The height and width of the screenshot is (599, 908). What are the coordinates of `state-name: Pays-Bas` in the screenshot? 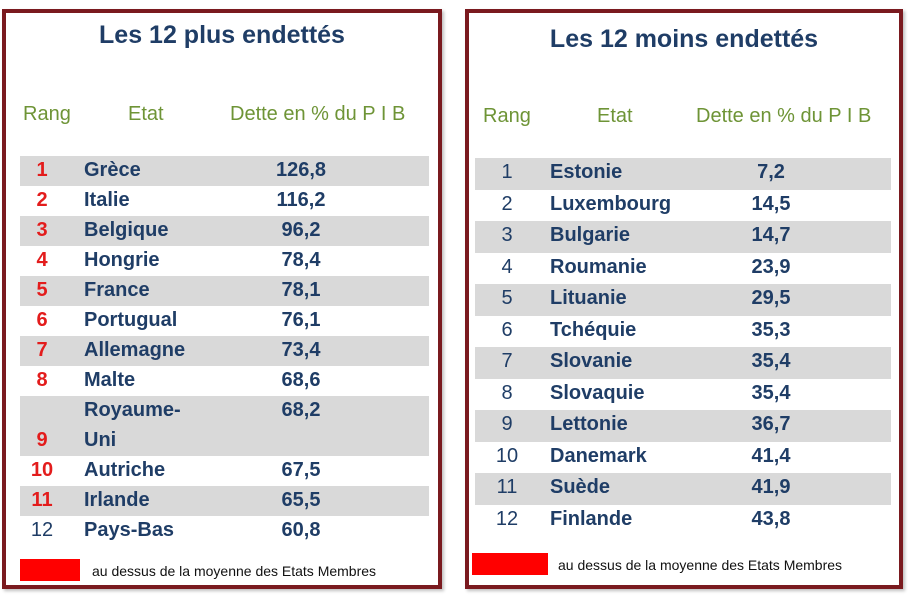 It's located at (129, 530).